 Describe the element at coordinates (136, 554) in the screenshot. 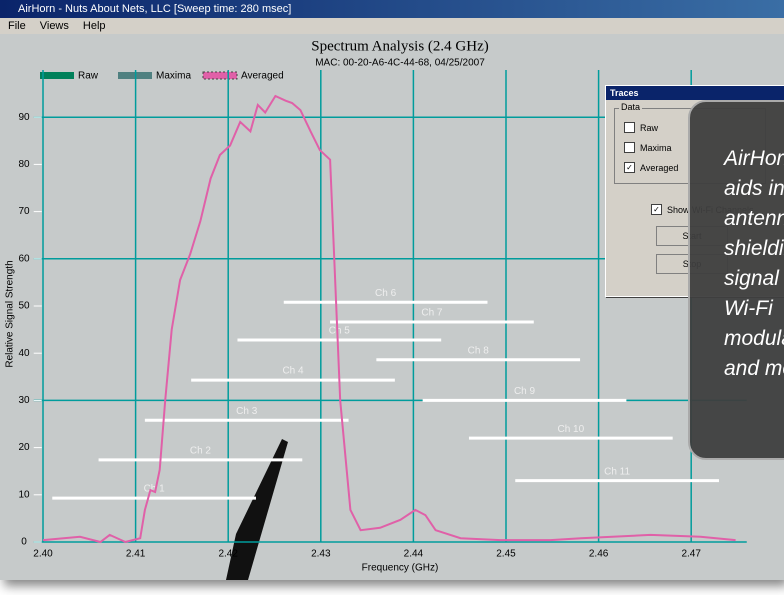

I see `x-tick-label: 2.41` at that location.